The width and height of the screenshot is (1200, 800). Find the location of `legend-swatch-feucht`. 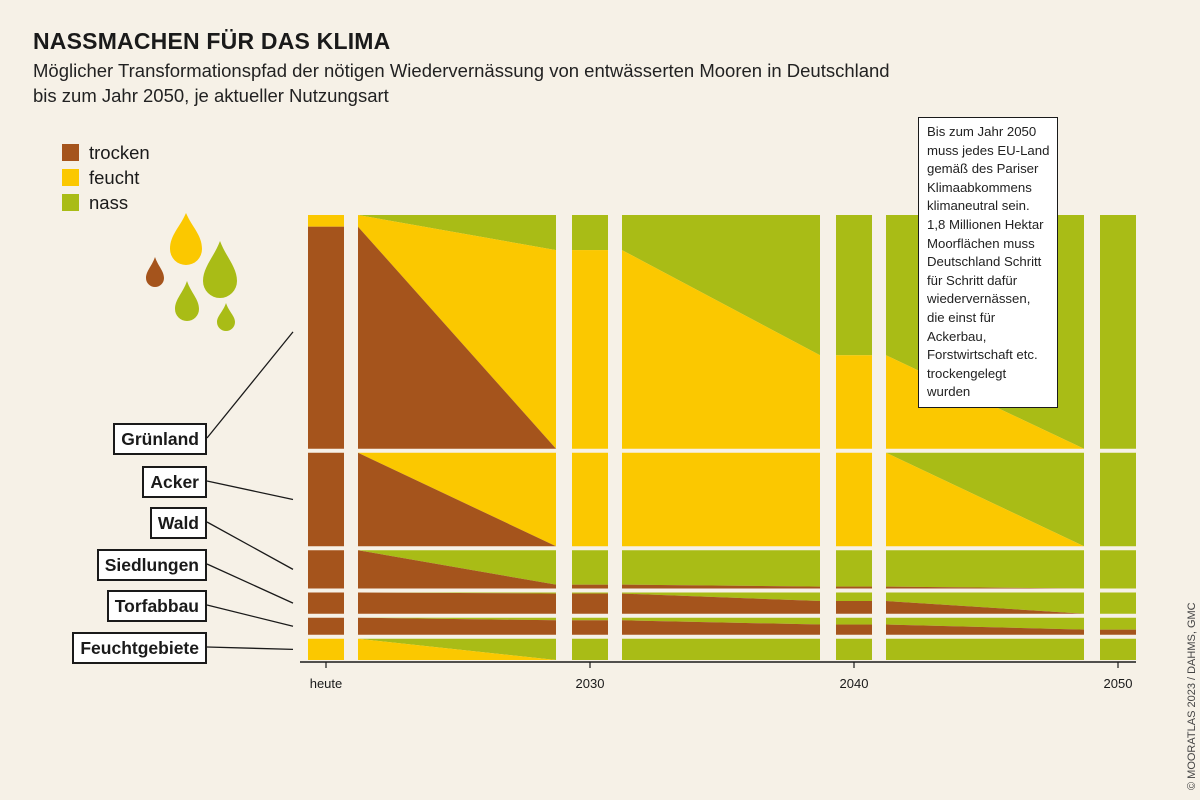

legend-swatch-feucht is located at coordinates (70, 177).